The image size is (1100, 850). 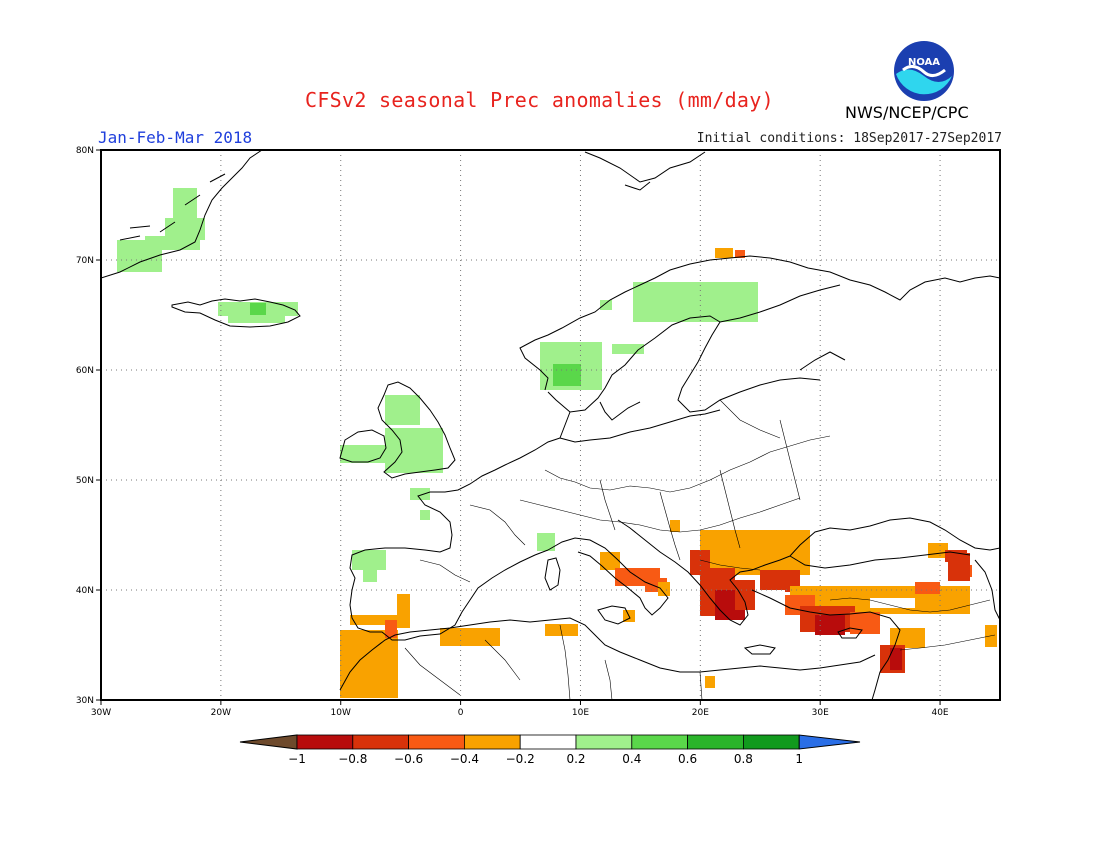 What do you see at coordinates (520, 759) in the screenshot?
I see `colorbar-label: −0.2` at bounding box center [520, 759].